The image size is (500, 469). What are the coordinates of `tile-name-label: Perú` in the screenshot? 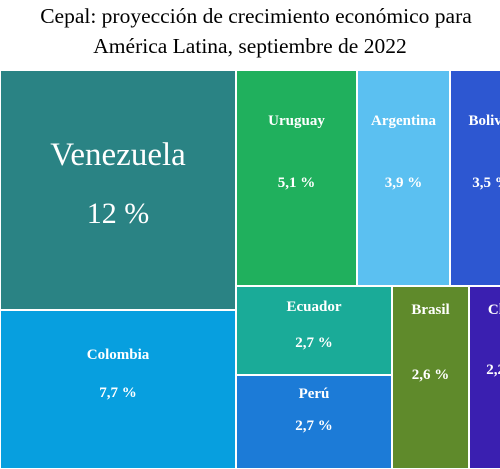 It's located at (314, 394).